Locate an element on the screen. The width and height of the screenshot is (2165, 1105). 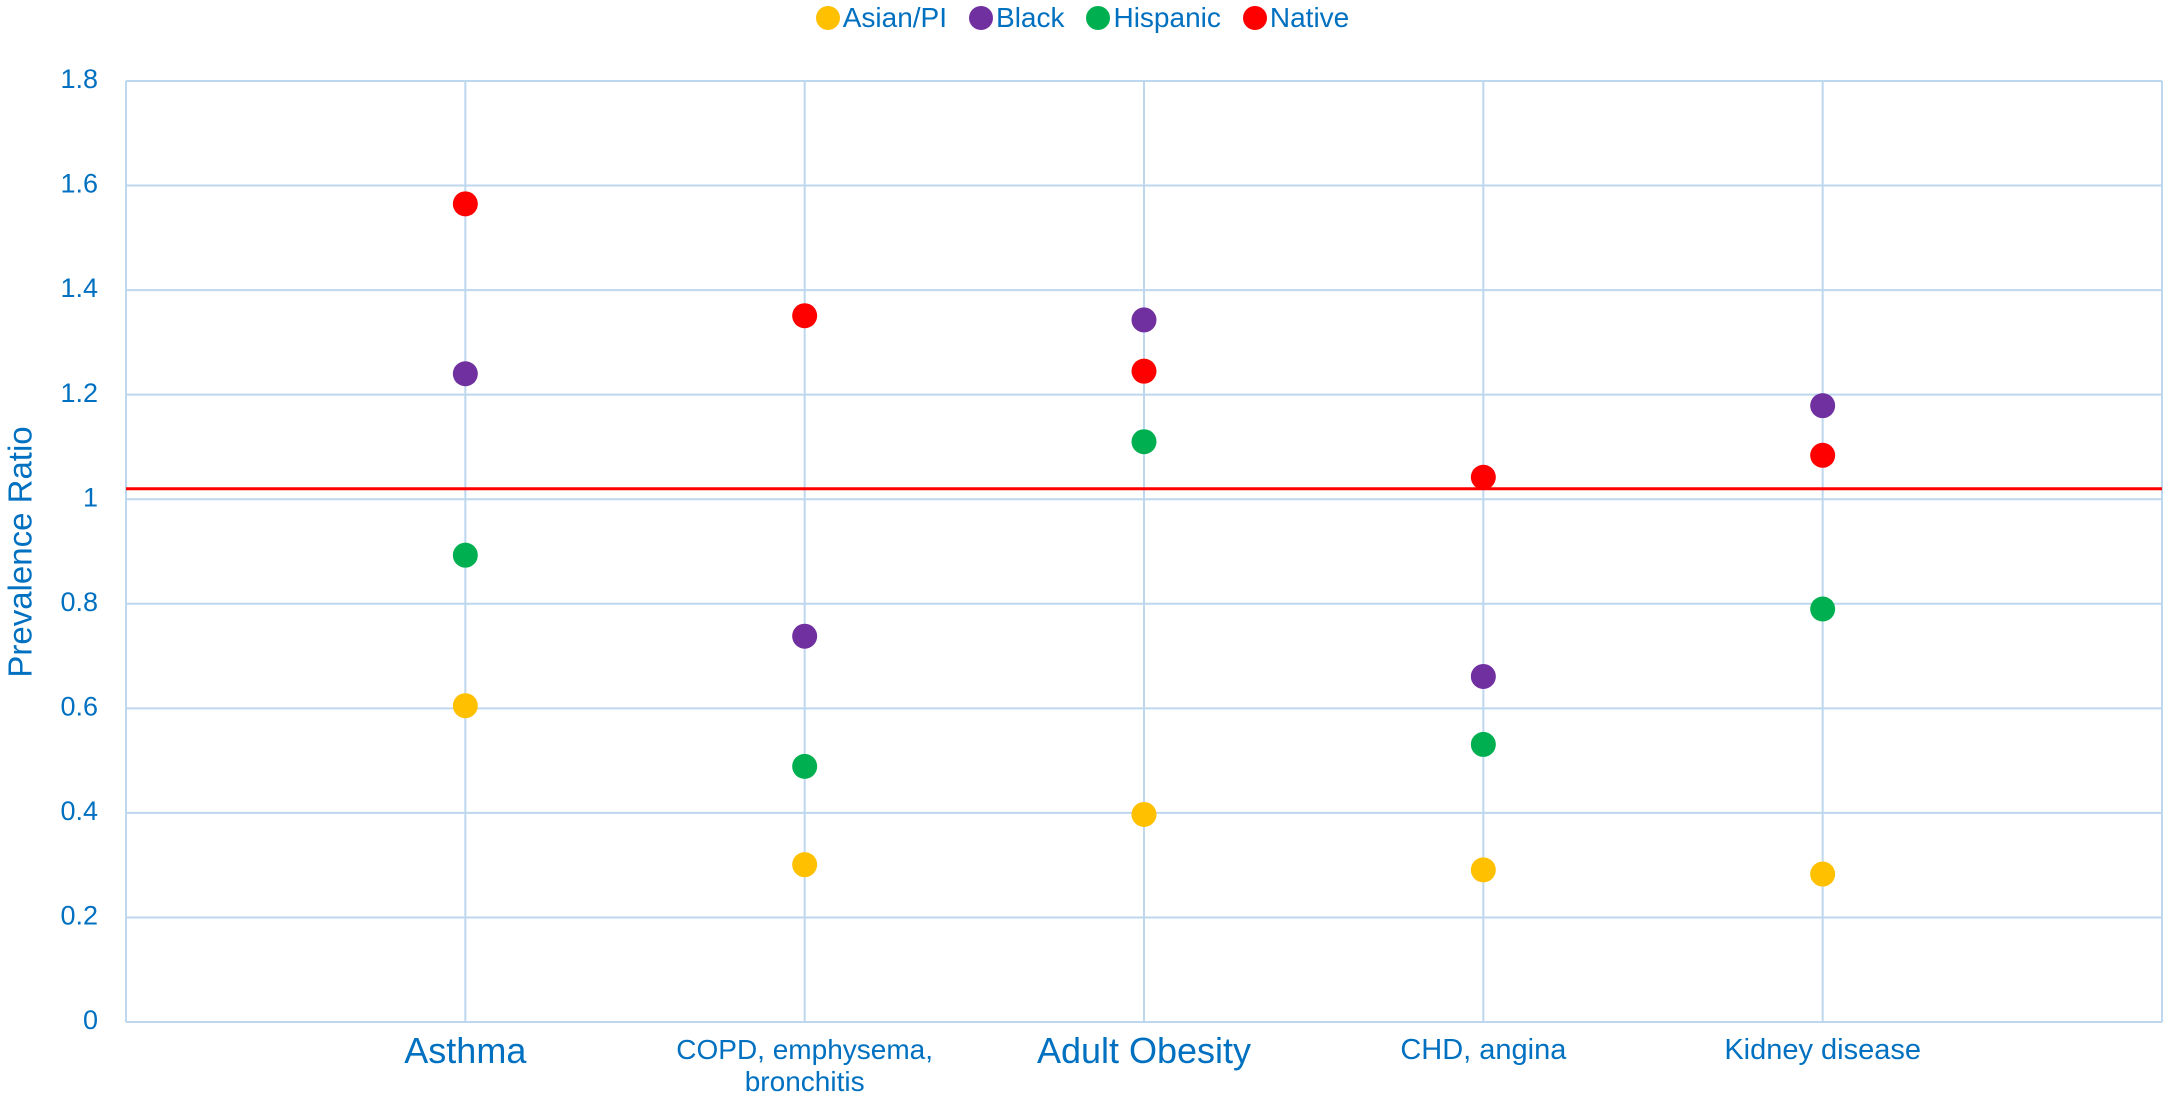
y-axis-label: Prevalence Ratio is located at coordinates (20, 551).